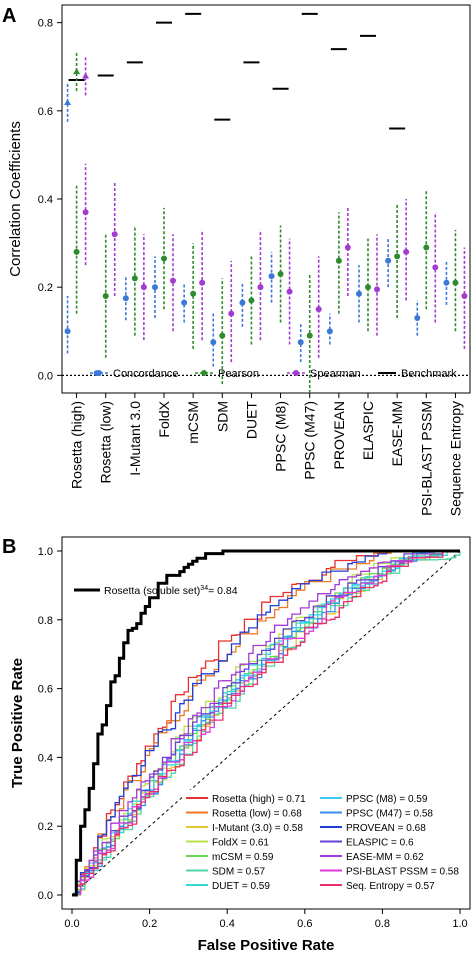 Image resolution: width=474 pixels, height=963 pixels. I want to click on x-tick-label-ppsc-m8: PPSC (M8), so click(281, 436).